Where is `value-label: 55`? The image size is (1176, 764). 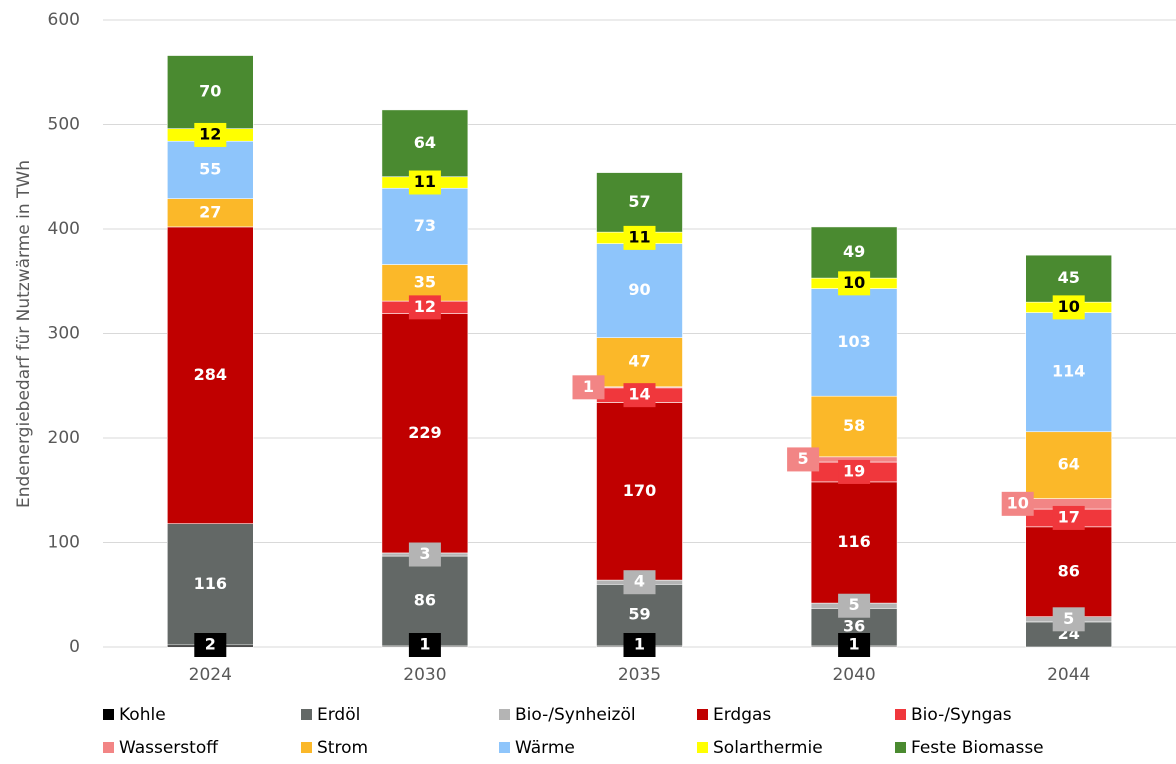
value-label: 55 is located at coordinates (210, 168).